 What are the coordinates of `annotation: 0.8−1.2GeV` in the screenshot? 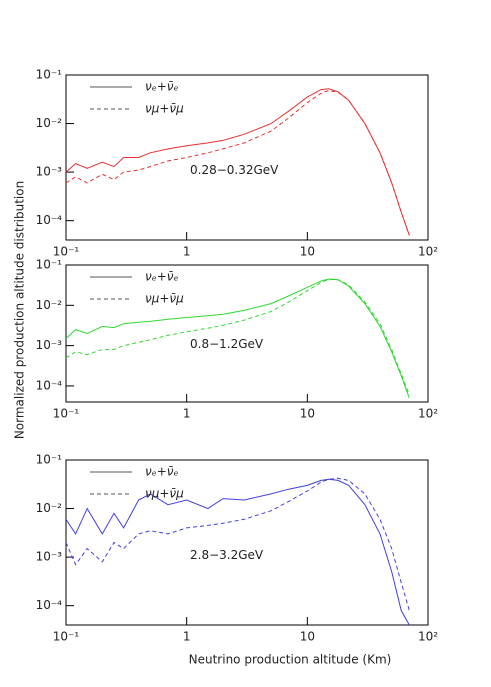 It's located at (227, 344).